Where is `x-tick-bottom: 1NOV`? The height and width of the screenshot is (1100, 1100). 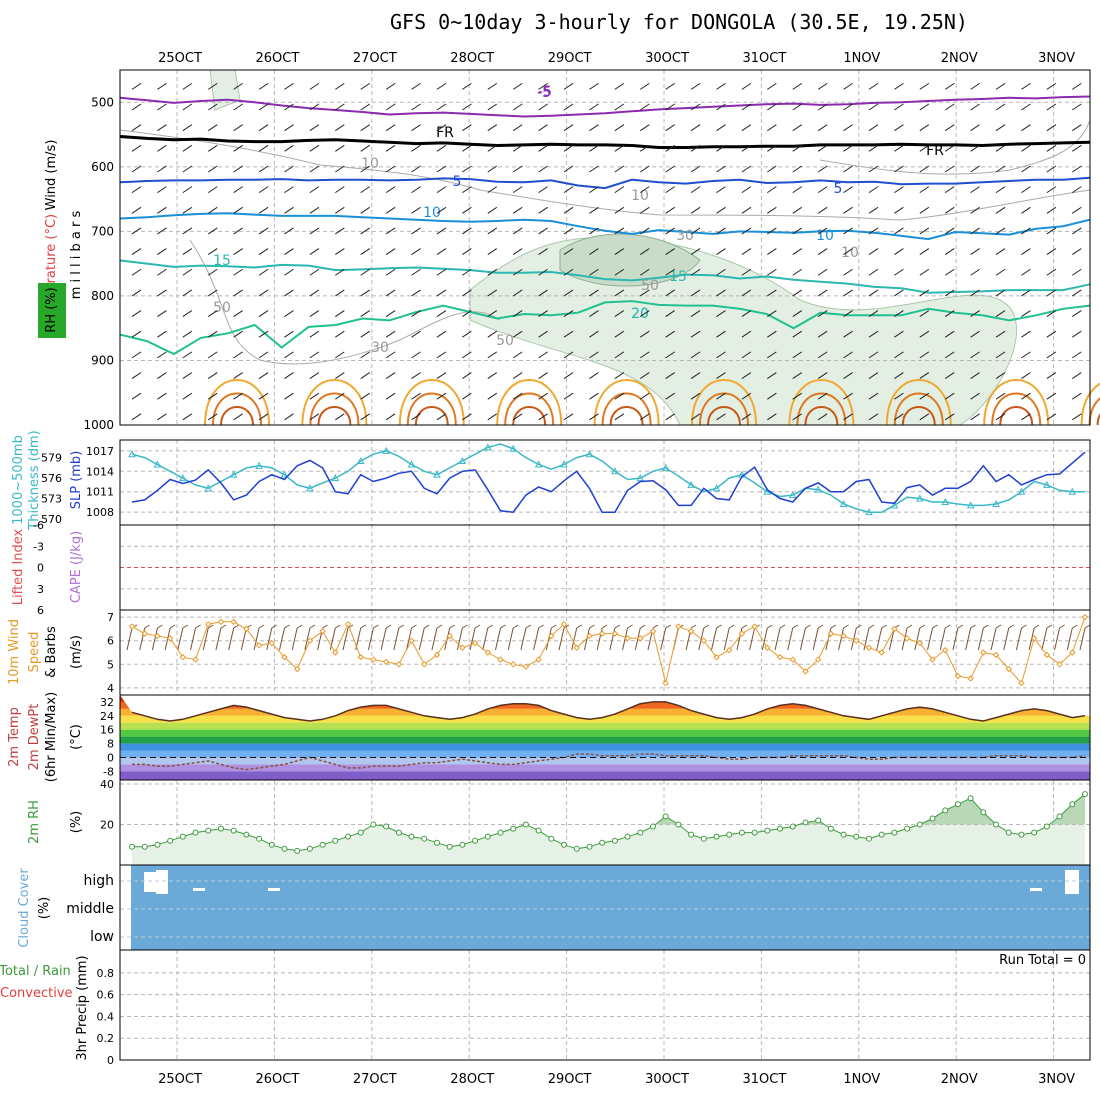
x-tick-bottom: 1NOV is located at coordinates (861, 1079).